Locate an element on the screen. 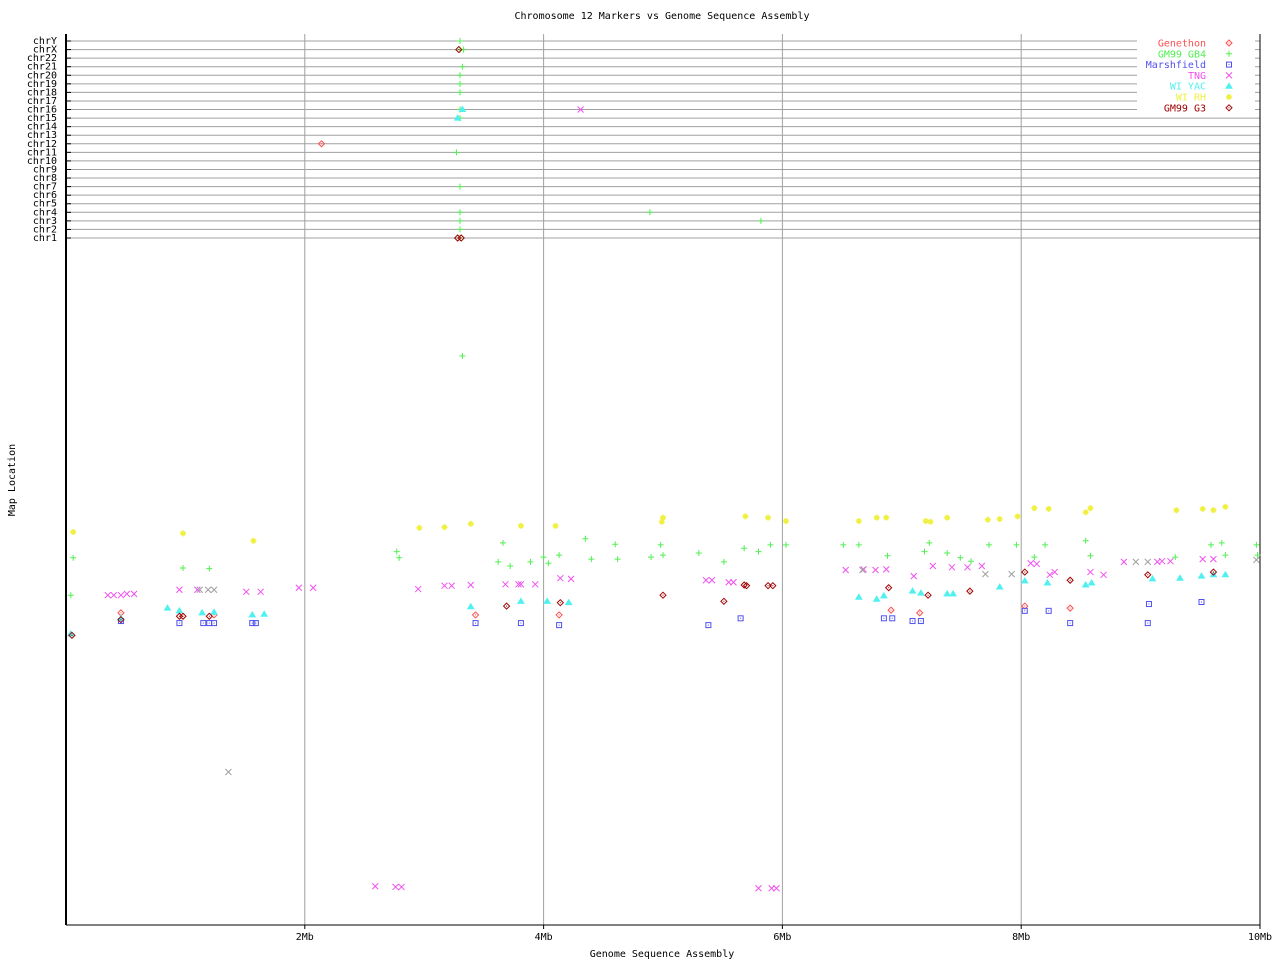 The height and width of the screenshot is (960, 1280). chromosome-label: chrY is located at coordinates (45, 41).